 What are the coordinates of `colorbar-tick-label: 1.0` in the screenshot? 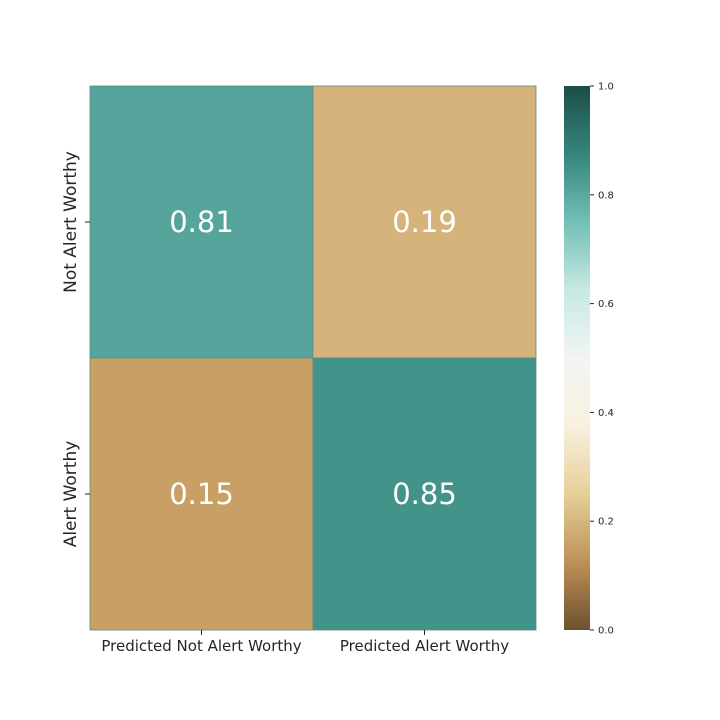 It's located at (606, 87).